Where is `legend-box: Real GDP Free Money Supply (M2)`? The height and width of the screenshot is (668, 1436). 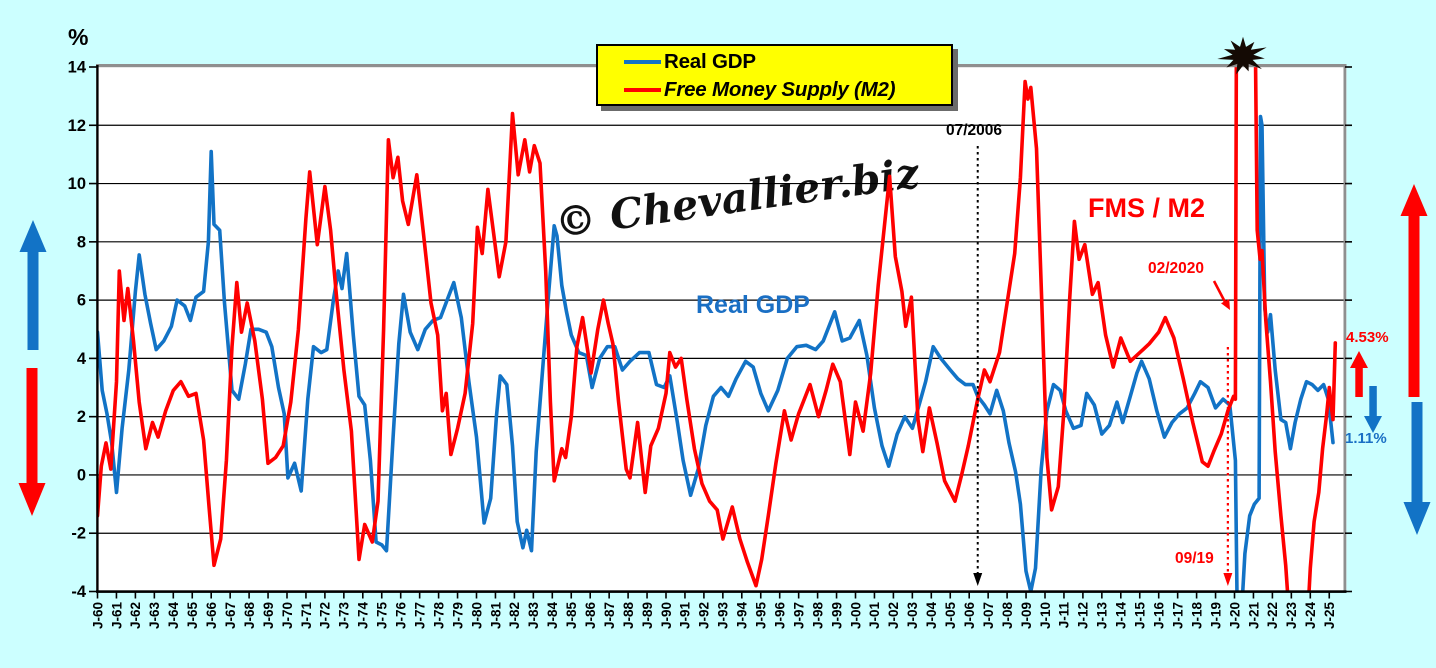 legend-box: Real GDP Free Money Supply (M2) is located at coordinates (774, 75).